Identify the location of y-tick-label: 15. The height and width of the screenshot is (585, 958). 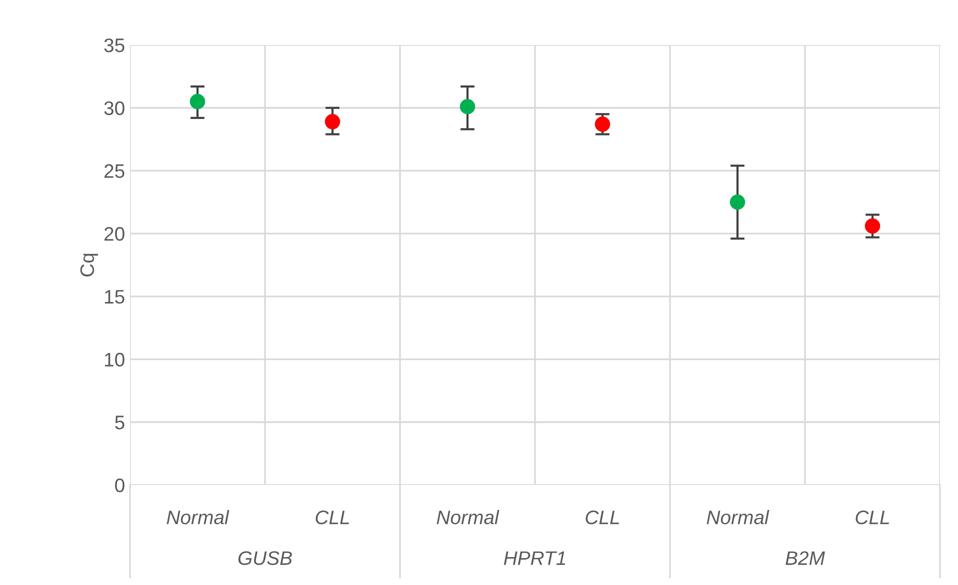
(114, 297).